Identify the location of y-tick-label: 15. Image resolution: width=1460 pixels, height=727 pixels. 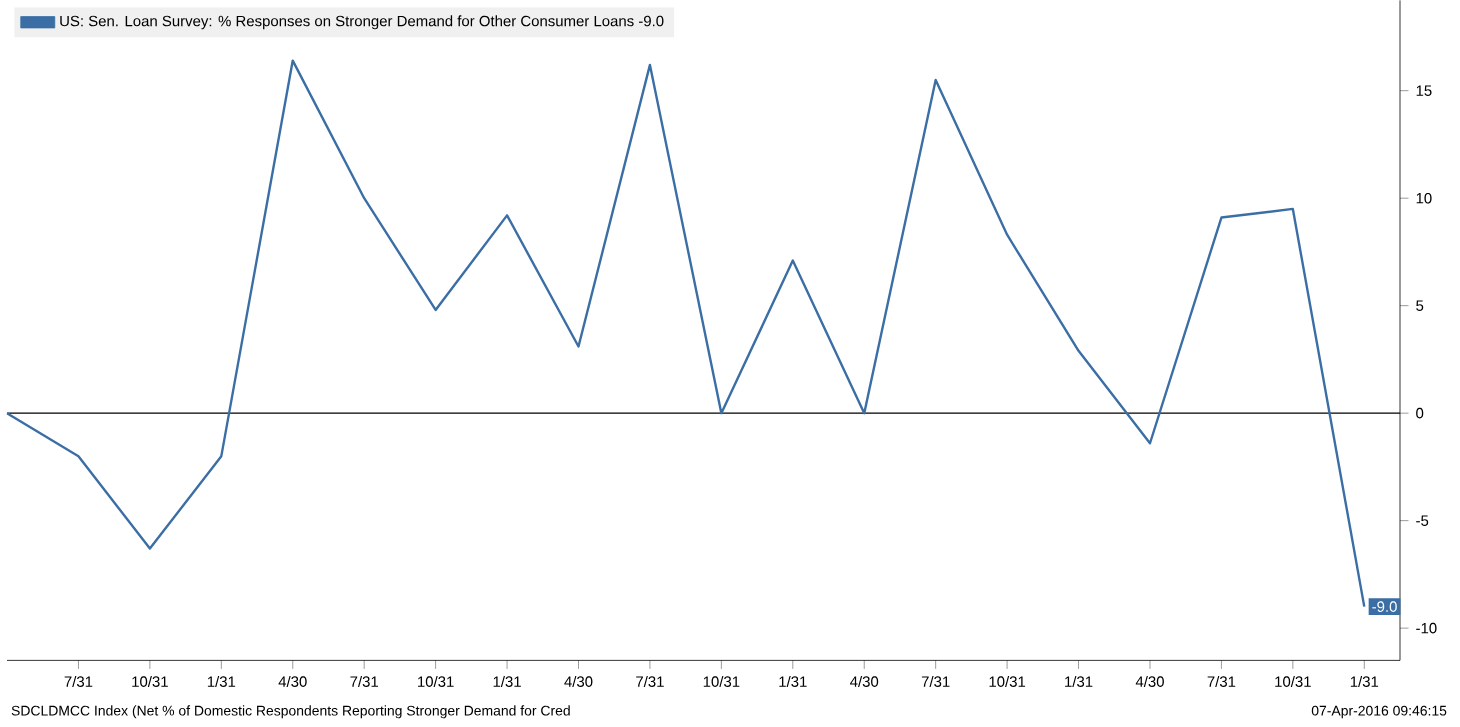
(1424, 90).